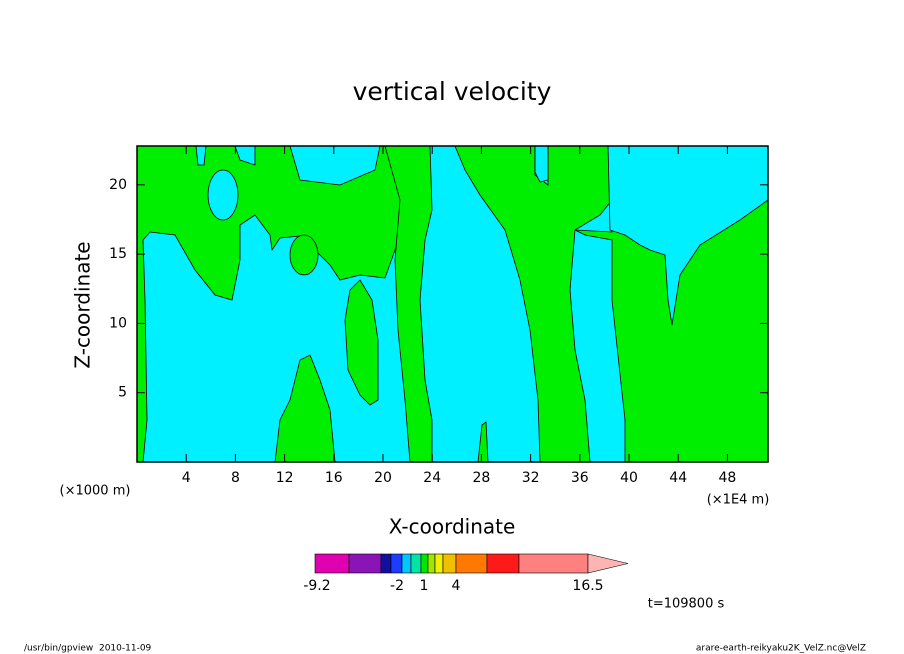 The height and width of the screenshot is (654, 904). What do you see at coordinates (118, 185) in the screenshot?
I see `y-tick-label: 20` at bounding box center [118, 185].